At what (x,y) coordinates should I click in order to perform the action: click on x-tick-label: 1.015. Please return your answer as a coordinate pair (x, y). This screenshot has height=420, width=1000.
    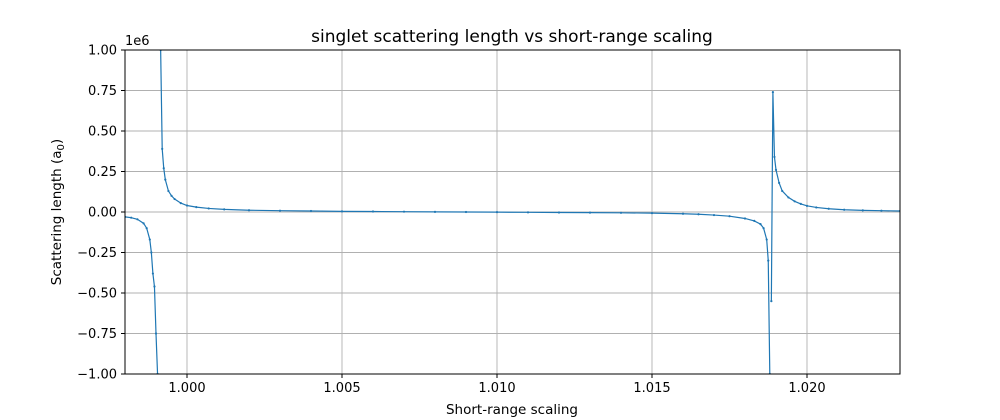
    Looking at the image, I should click on (651, 388).